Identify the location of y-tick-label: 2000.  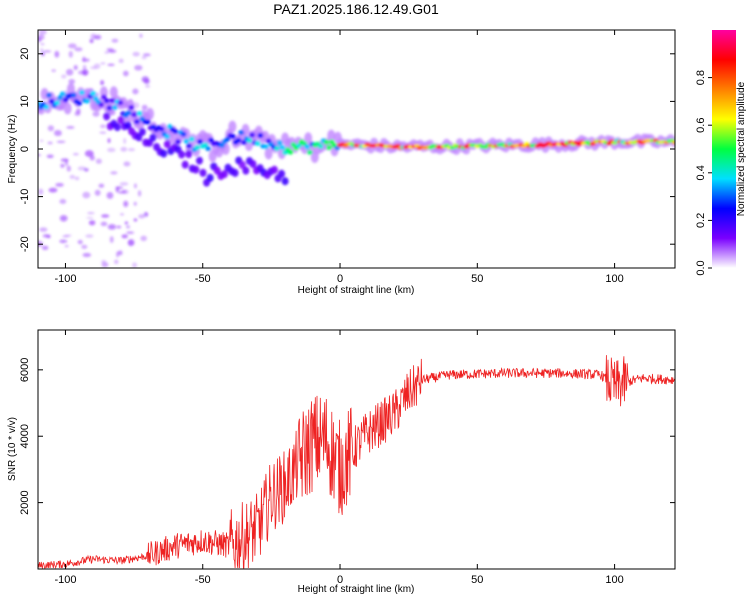
(25, 502).